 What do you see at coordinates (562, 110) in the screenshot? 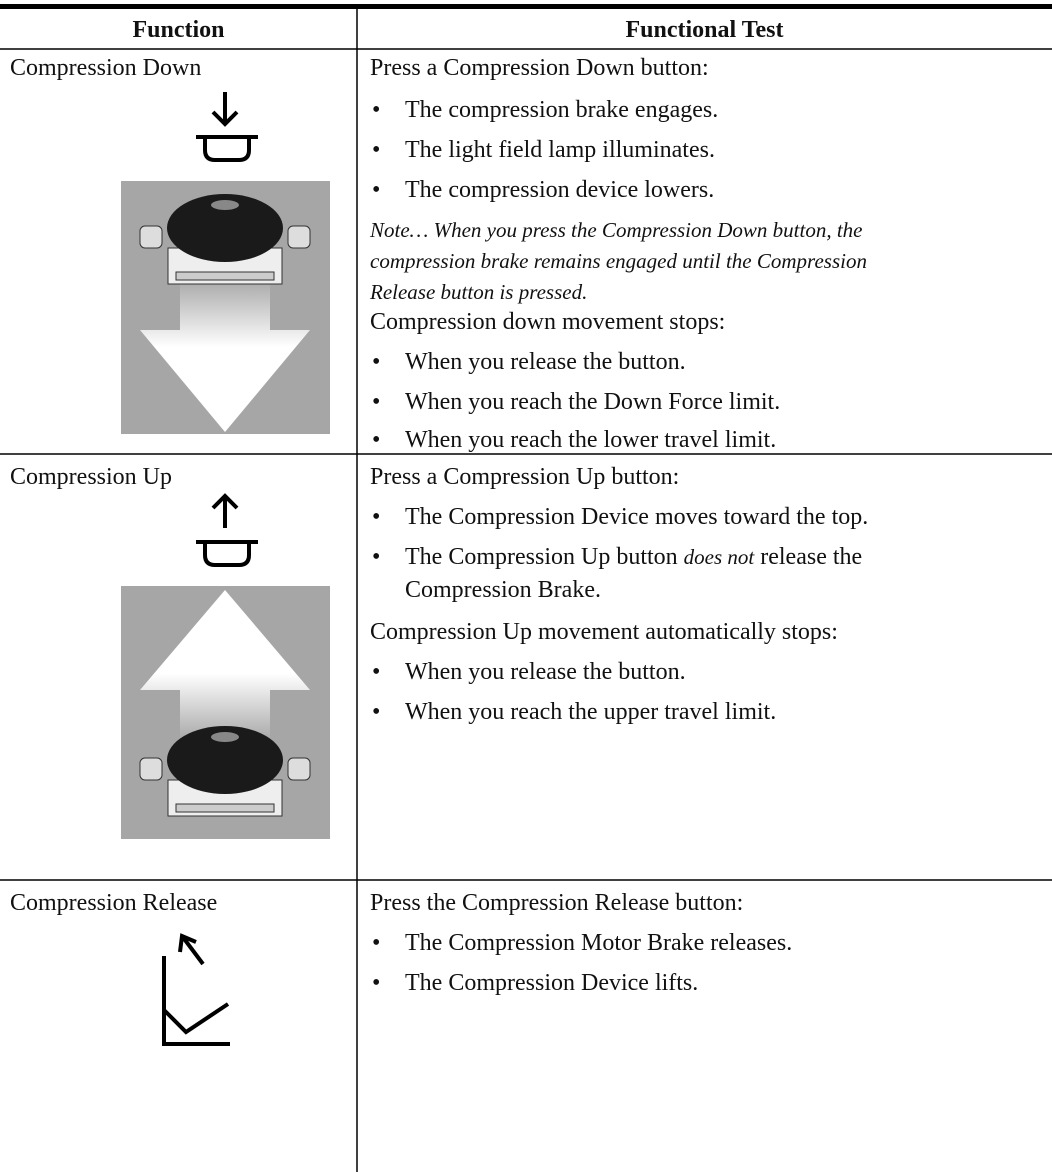
I see `step: The compression brake engages.` at bounding box center [562, 110].